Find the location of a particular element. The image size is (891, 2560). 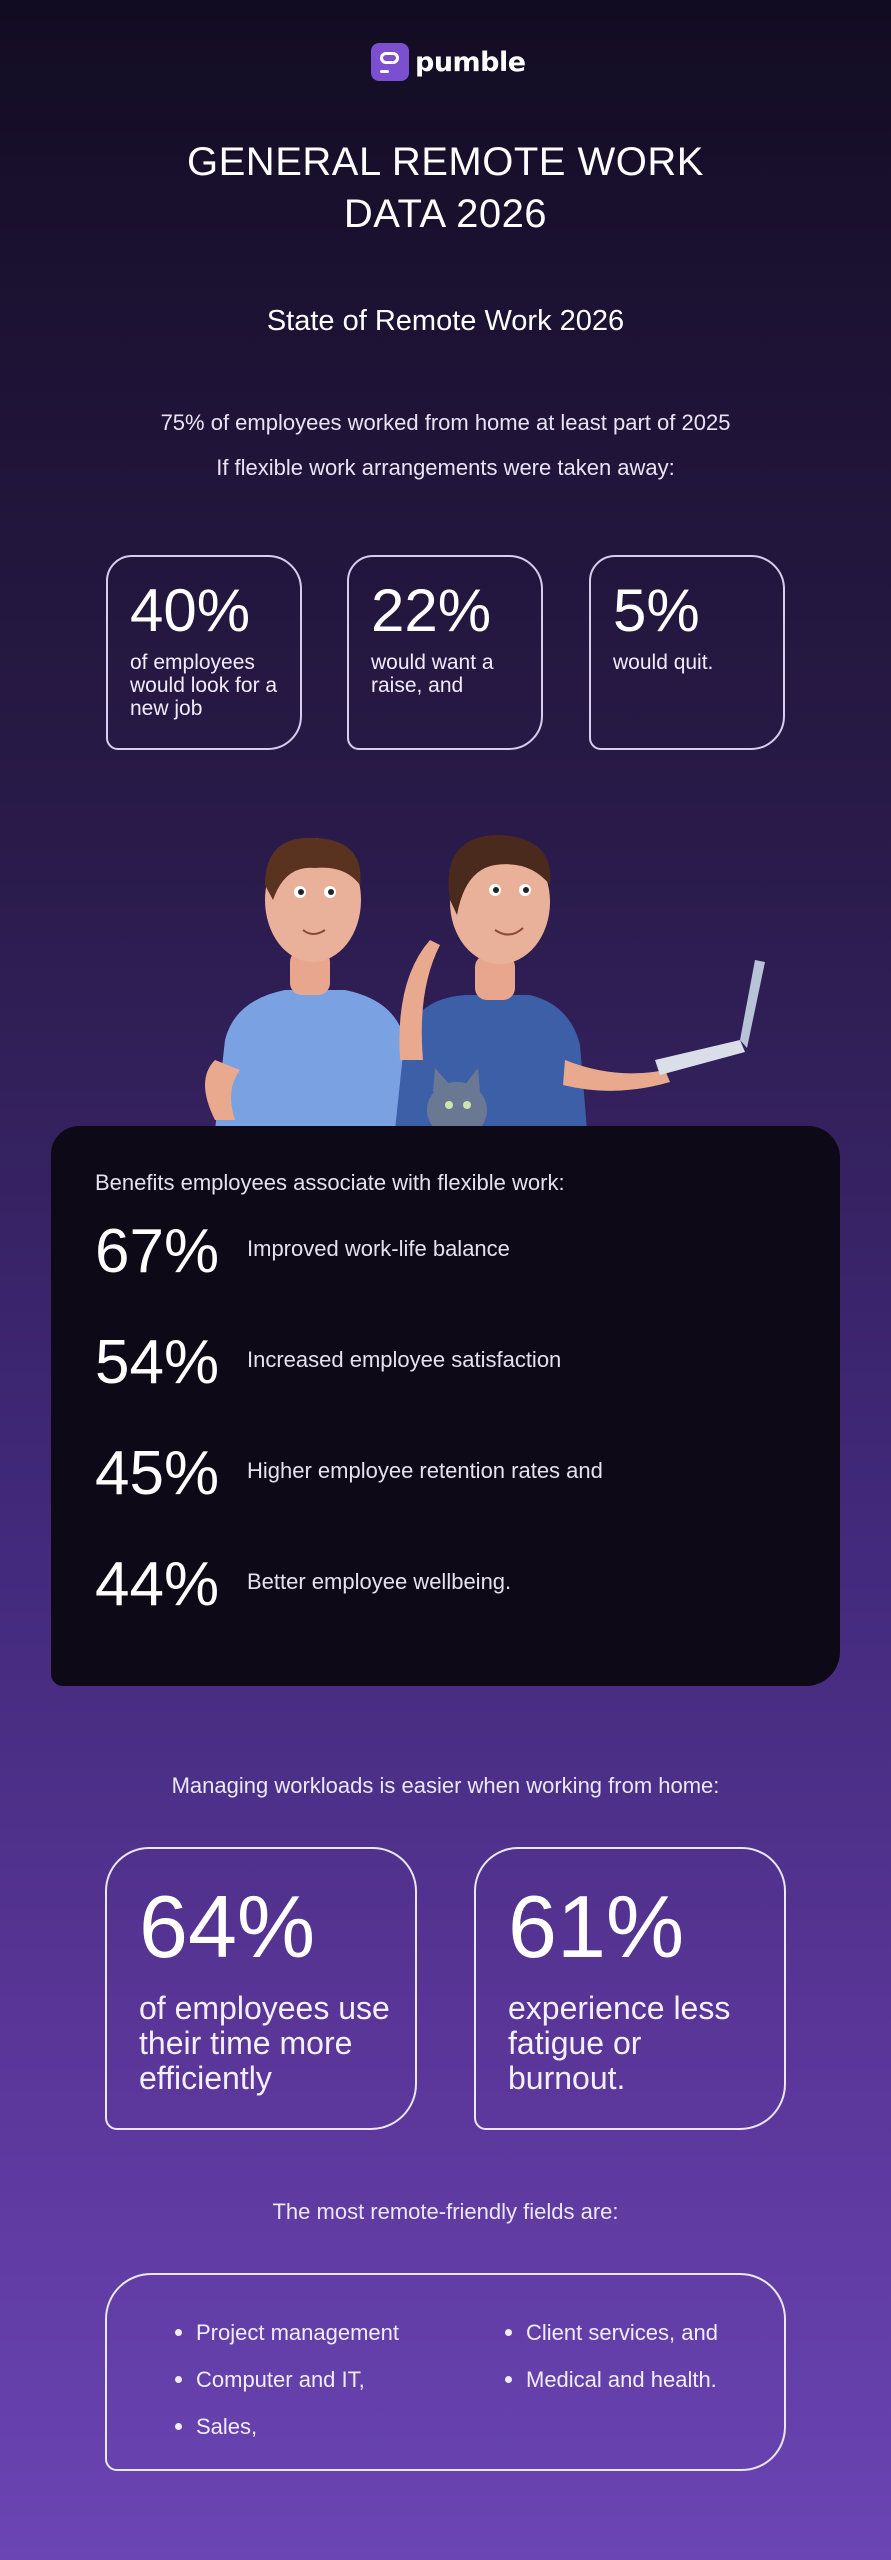

page-subtitle: State of Remote Work 2026 is located at coordinates (445, 321).